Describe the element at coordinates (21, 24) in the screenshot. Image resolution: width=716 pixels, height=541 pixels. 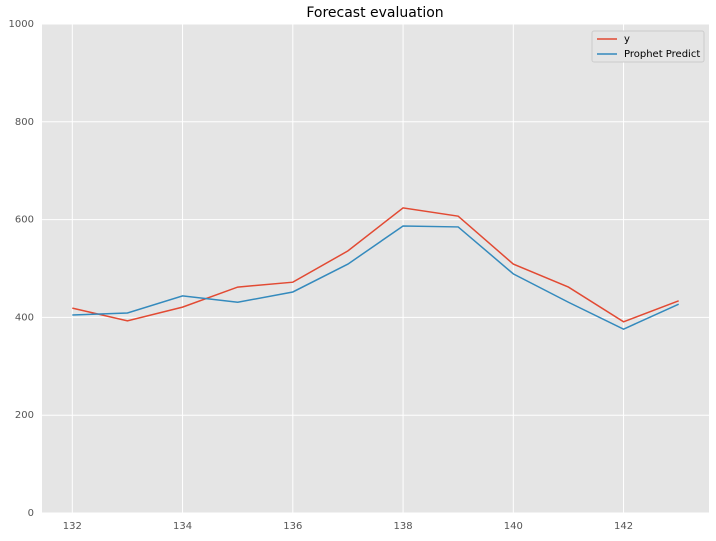
I see `y-tick-label: 1000` at that location.